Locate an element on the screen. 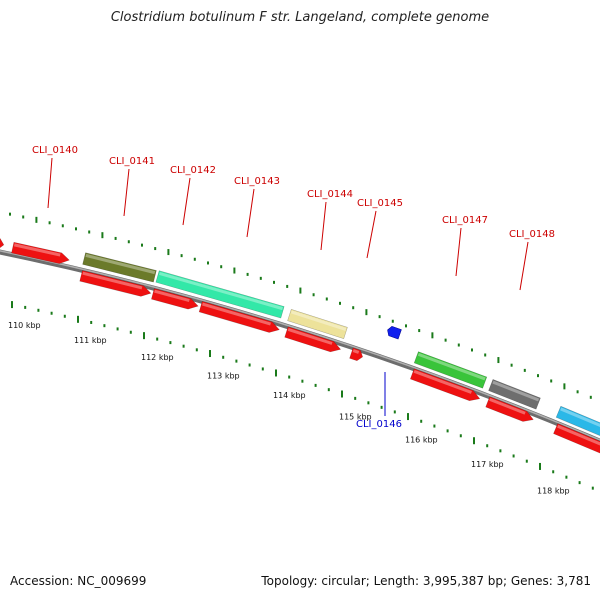  cds-cli-0142-b-shape is located at coordinates (239, 317).